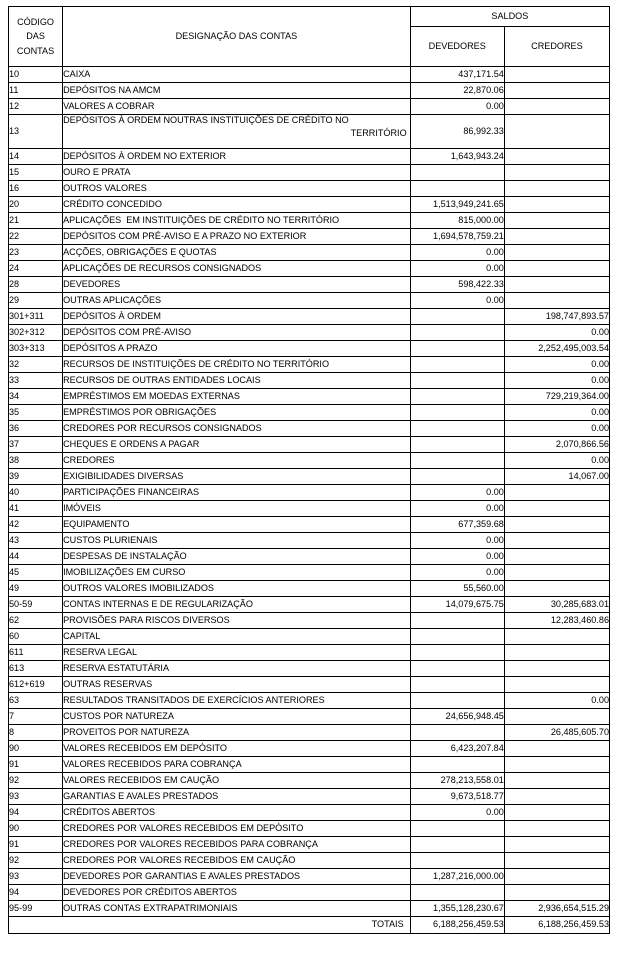  I want to click on account-description: CAPITAL, so click(236, 636).